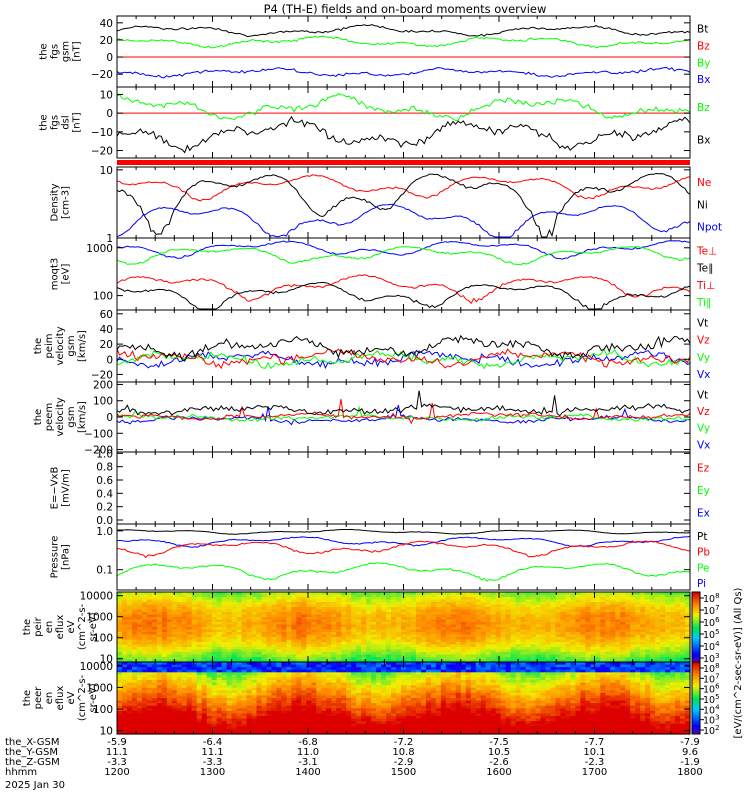 This screenshot has width=750, height=800. What do you see at coordinates (104, 468) in the screenshot?
I see `y-tick-label: 0.8` at bounding box center [104, 468].